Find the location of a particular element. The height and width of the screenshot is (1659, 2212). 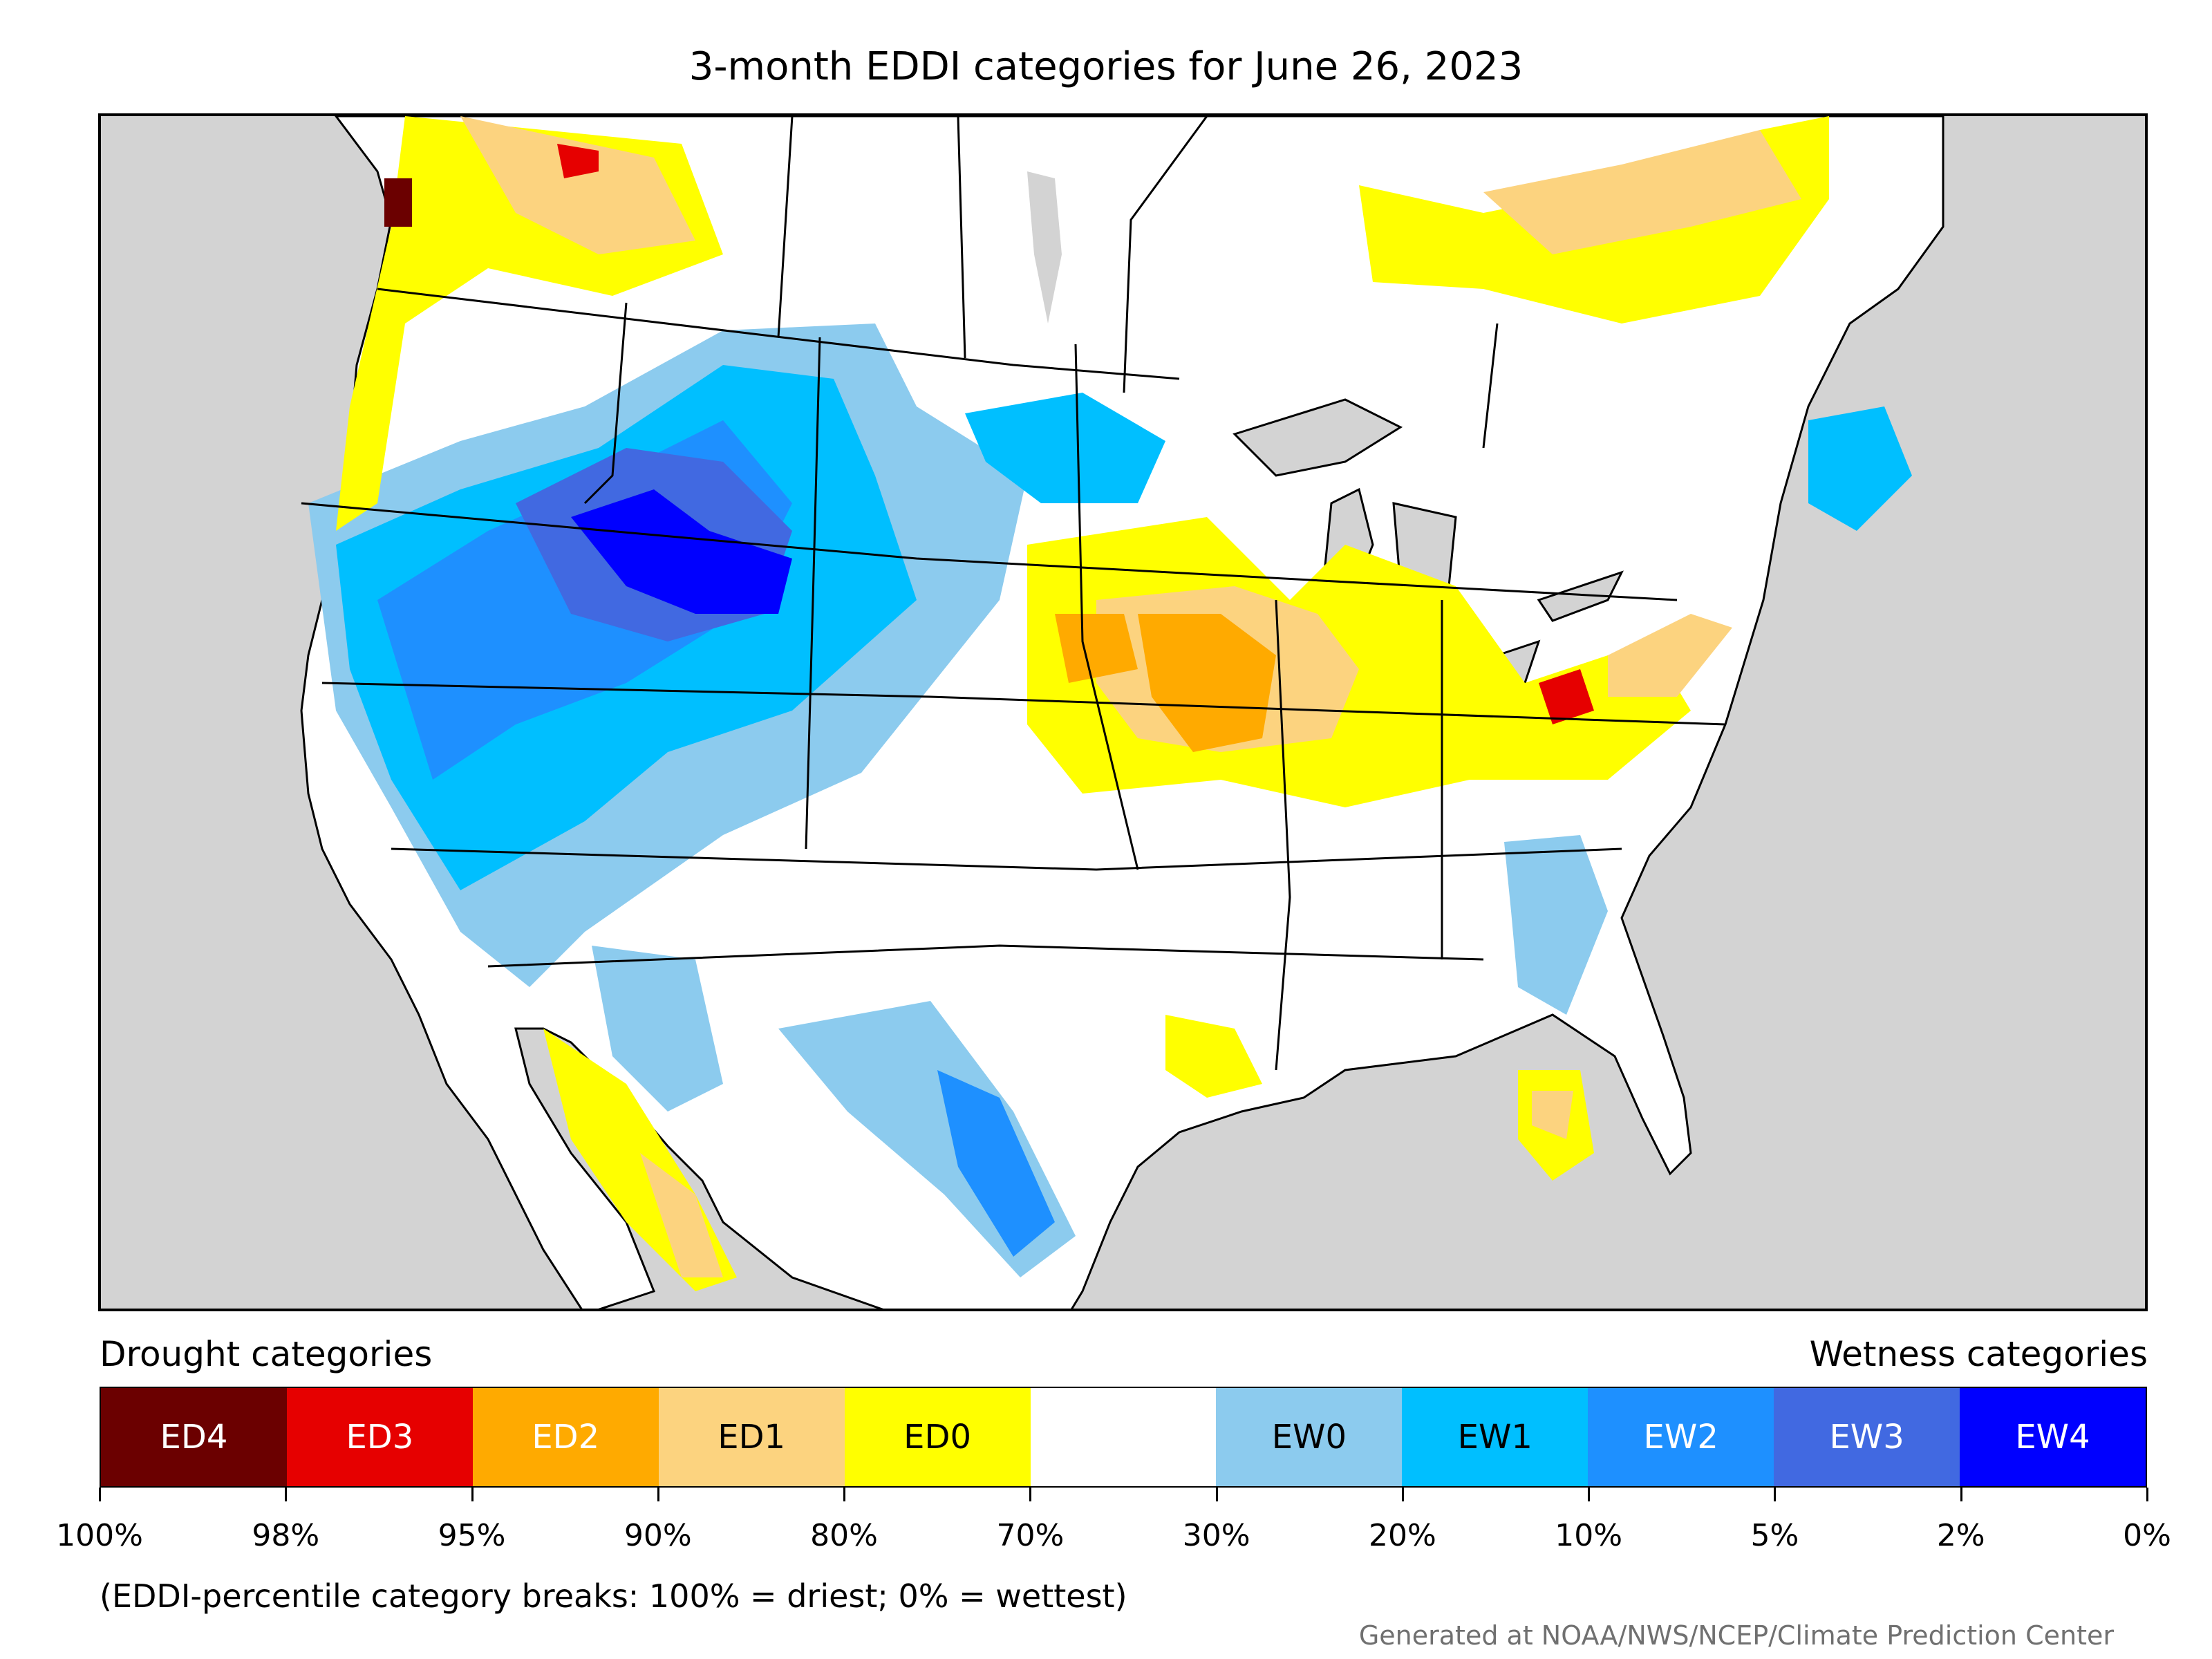

colorbar-tick-label: 98% is located at coordinates (286, 1535).